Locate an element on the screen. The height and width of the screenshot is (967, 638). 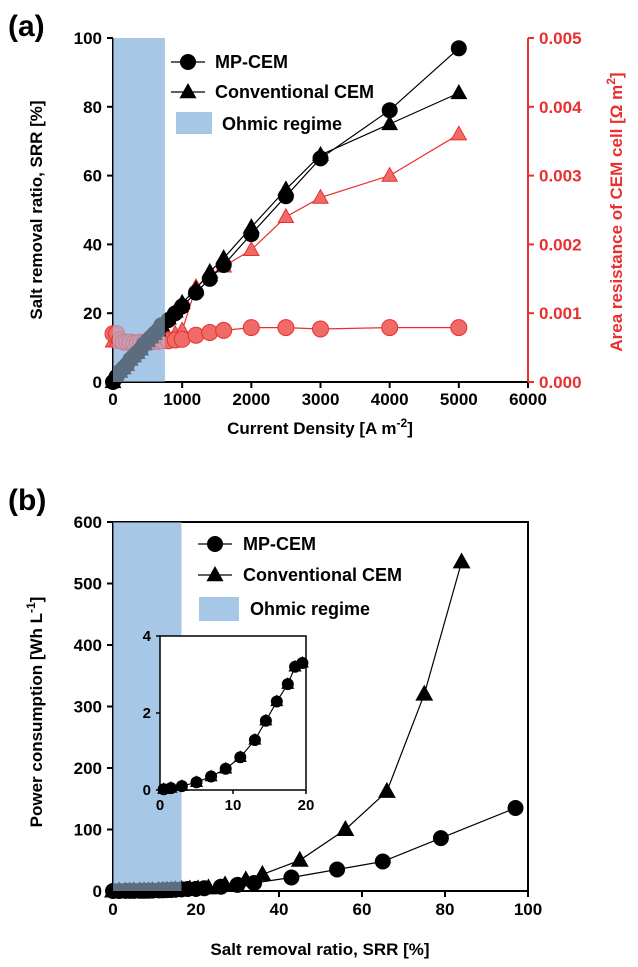
y-tick-label: 20 is located at coordinates (92, 313).